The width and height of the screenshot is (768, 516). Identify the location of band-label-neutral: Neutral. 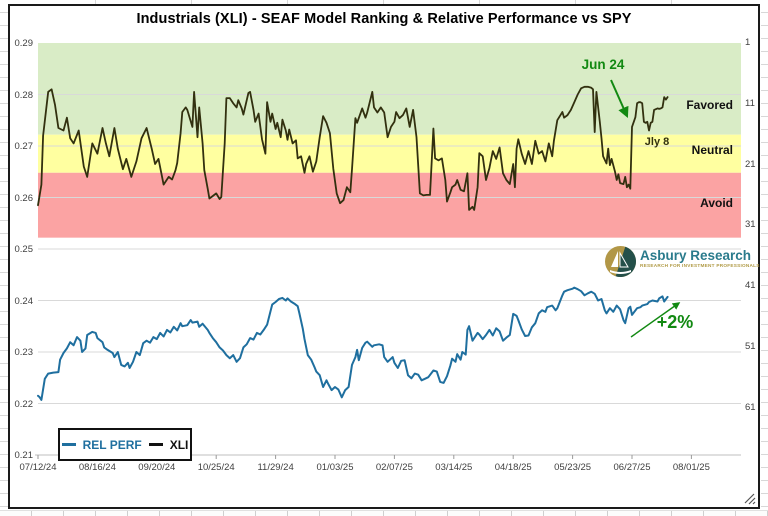
(712, 150).